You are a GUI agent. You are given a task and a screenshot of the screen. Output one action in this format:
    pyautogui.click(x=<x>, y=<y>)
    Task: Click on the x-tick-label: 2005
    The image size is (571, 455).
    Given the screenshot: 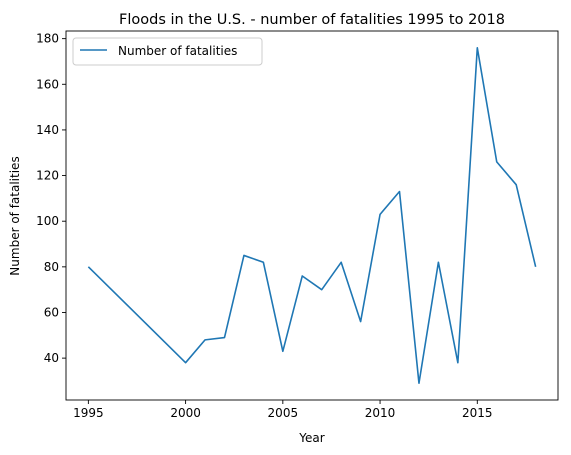 What is the action you would take?
    pyautogui.click(x=283, y=413)
    